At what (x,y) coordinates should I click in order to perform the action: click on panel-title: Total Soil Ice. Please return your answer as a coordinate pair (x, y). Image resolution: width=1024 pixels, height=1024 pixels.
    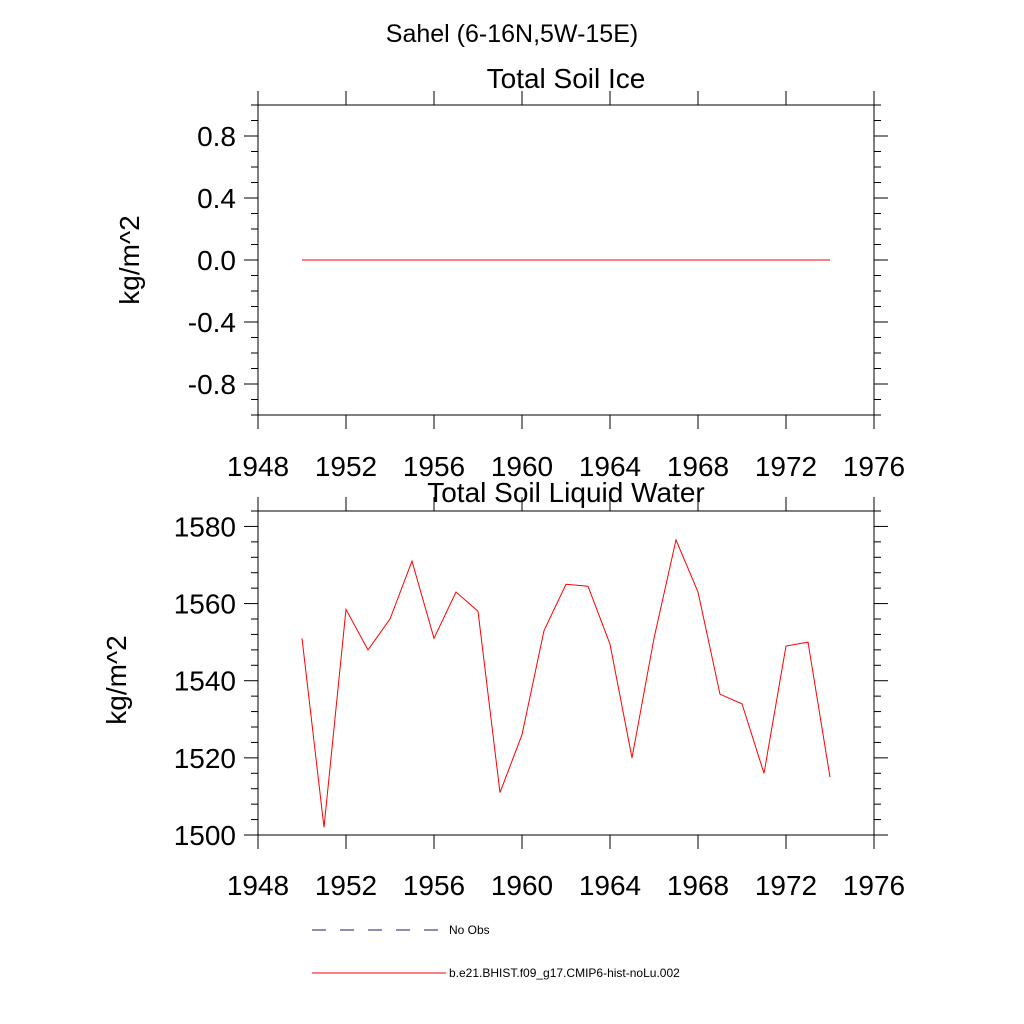
    Looking at the image, I should click on (566, 78).